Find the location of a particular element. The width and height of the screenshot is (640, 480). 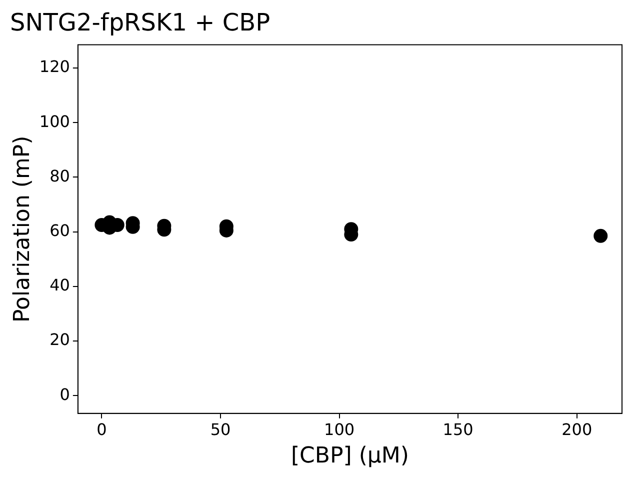

y-tick-label: 80 is located at coordinates (60, 176).